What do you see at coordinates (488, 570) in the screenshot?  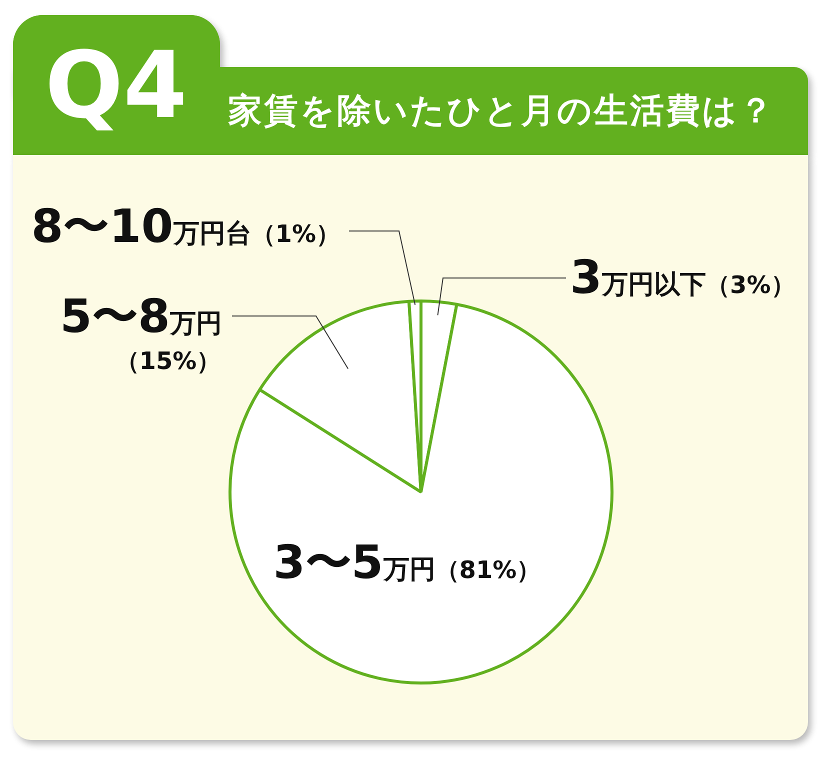 I see `data-label: （81%）` at bounding box center [488, 570].